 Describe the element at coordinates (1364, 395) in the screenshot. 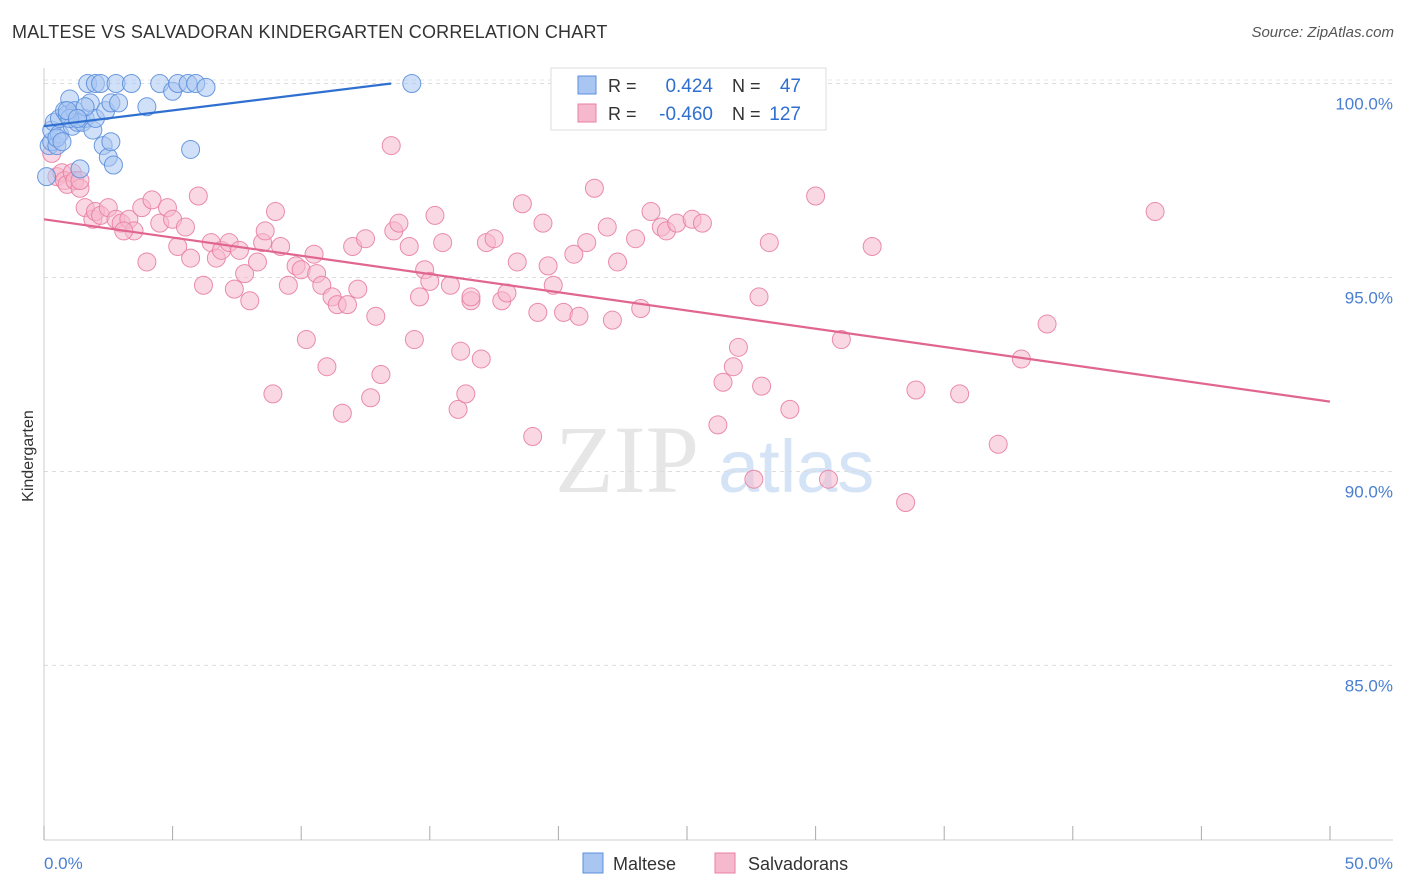

I see `y-tick-labels: 85.0% 90.0% 95.0% 100.0%` at that location.